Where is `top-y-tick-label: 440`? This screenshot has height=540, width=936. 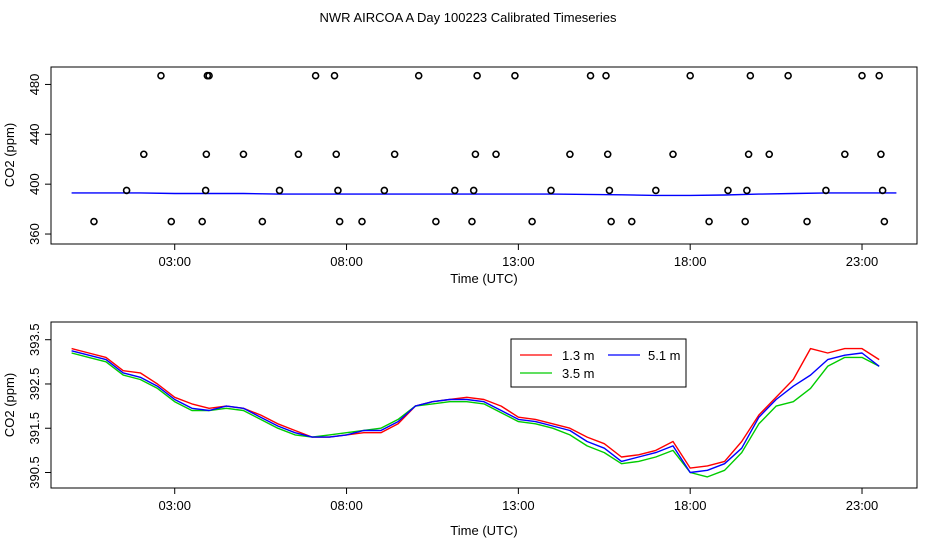
top-y-tick-label: 440 is located at coordinates (34, 134).